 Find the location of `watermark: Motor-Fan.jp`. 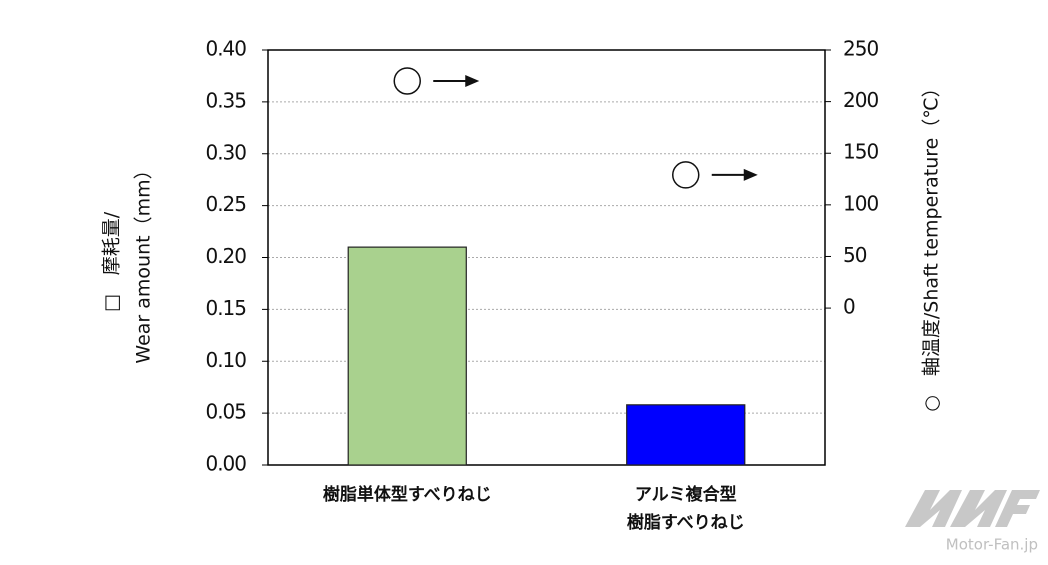

watermark: Motor-Fan.jp is located at coordinates (992, 545).